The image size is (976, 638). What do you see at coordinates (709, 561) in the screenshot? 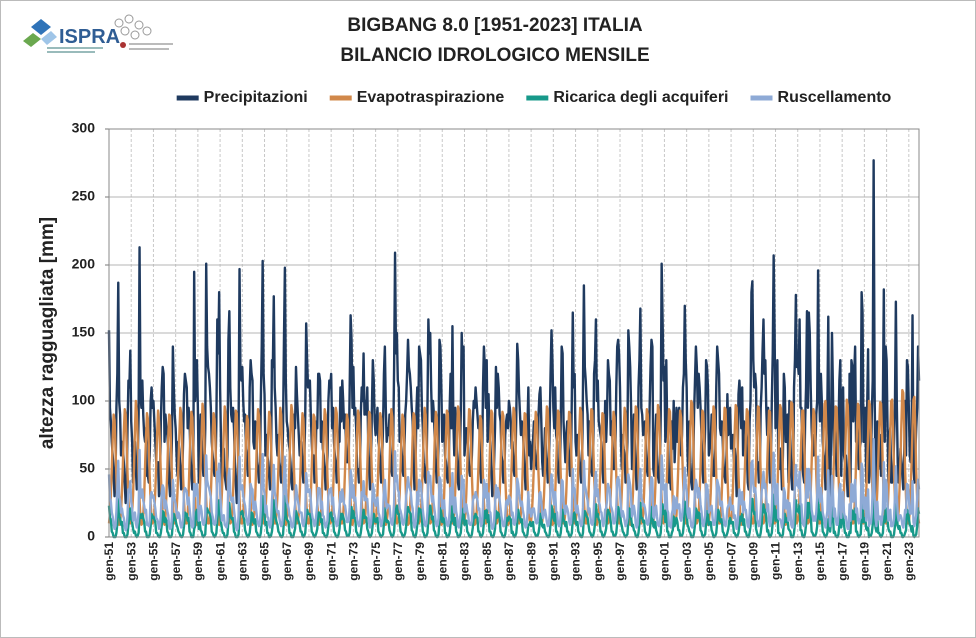
I see `x-tick-label: gen-05` at bounding box center [709, 561].